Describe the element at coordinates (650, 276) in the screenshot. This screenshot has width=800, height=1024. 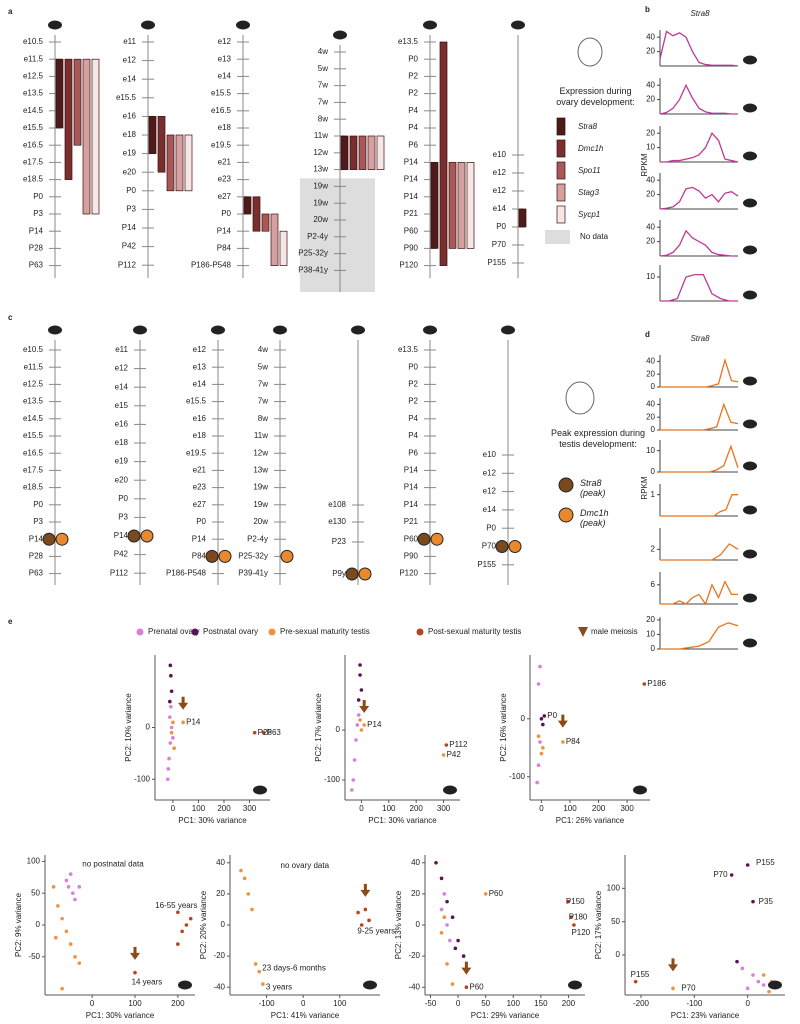
I see `y-tick-label: 10` at that location.